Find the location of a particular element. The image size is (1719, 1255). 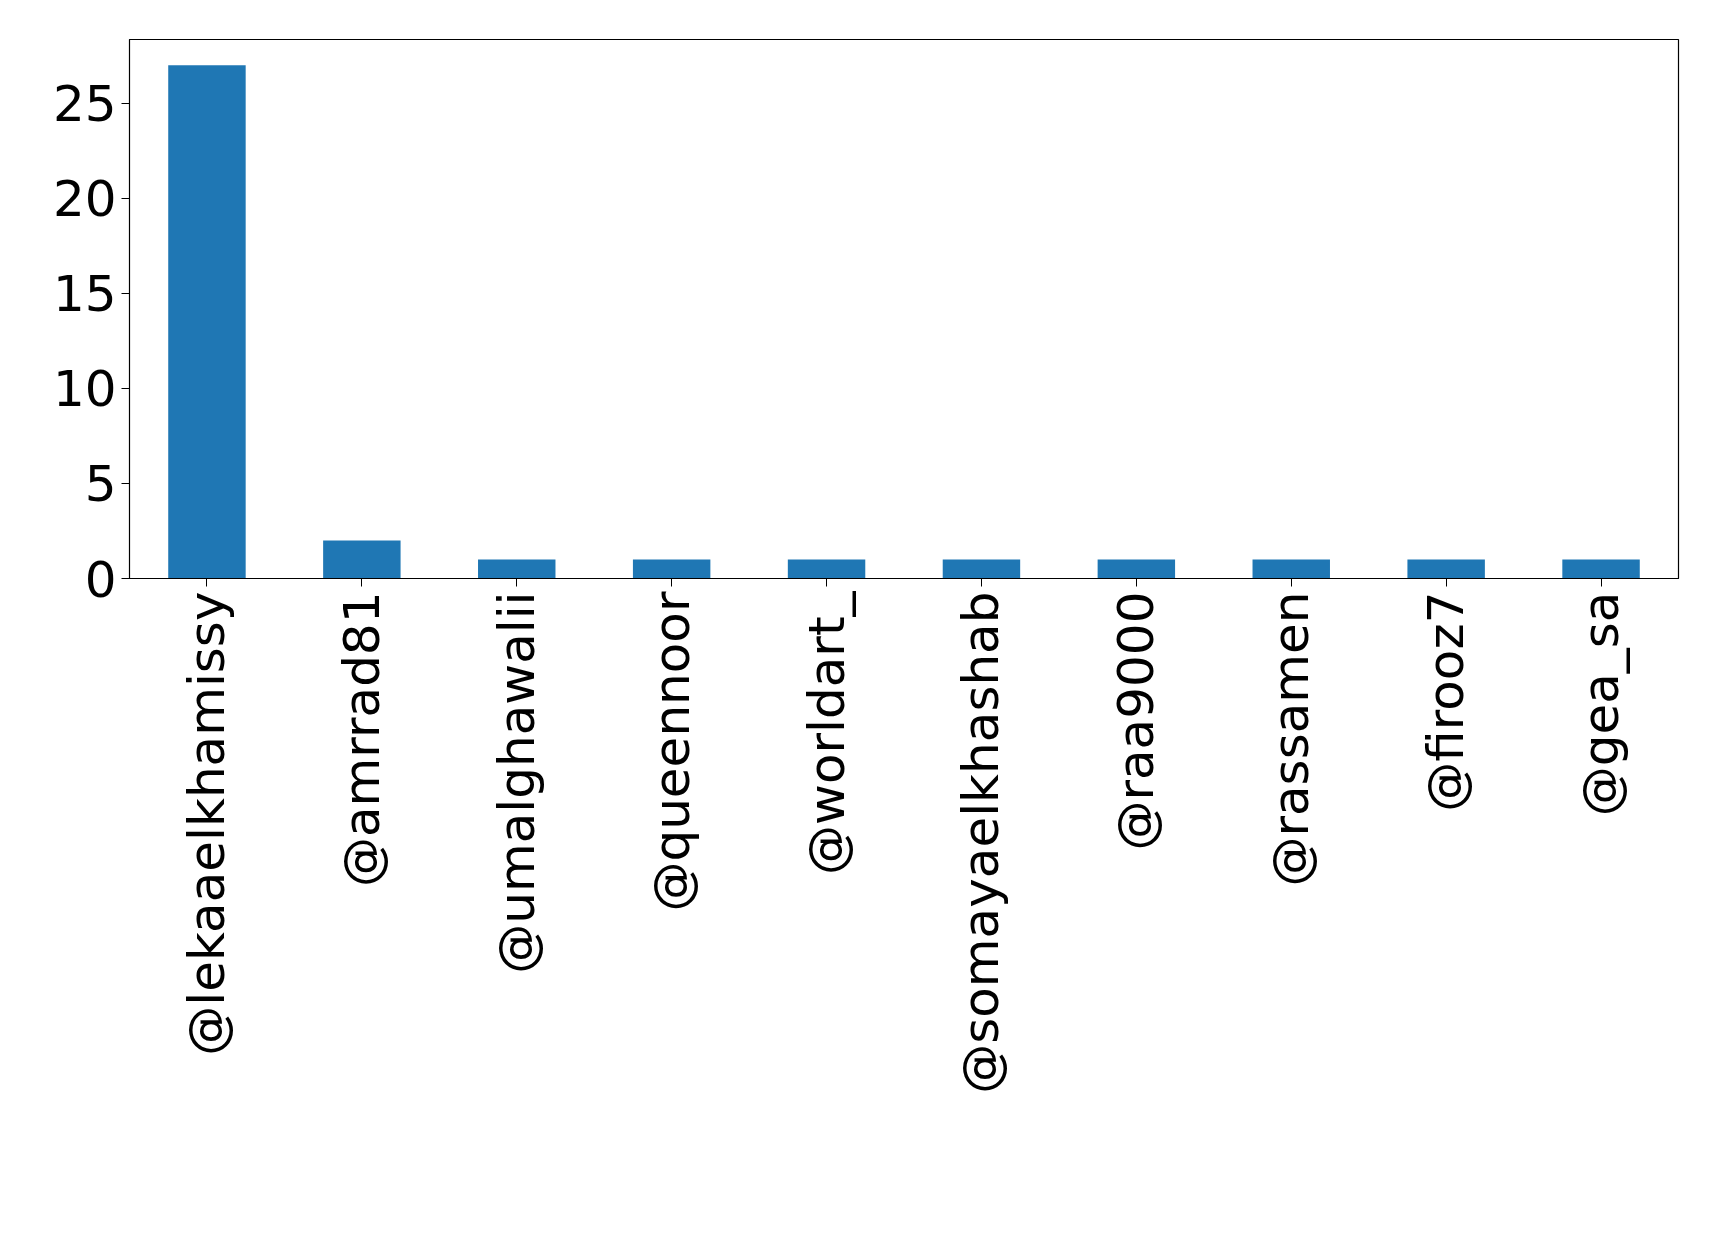

x-tick-label: @amrrad81 is located at coordinates (361, 739).